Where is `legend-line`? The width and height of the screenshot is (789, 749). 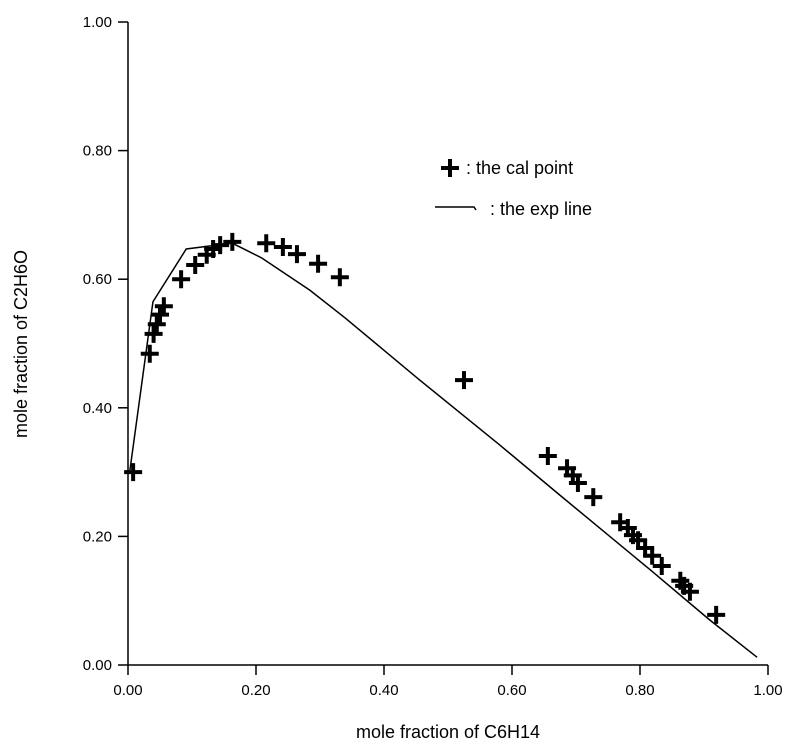
legend-line is located at coordinates (456, 208).